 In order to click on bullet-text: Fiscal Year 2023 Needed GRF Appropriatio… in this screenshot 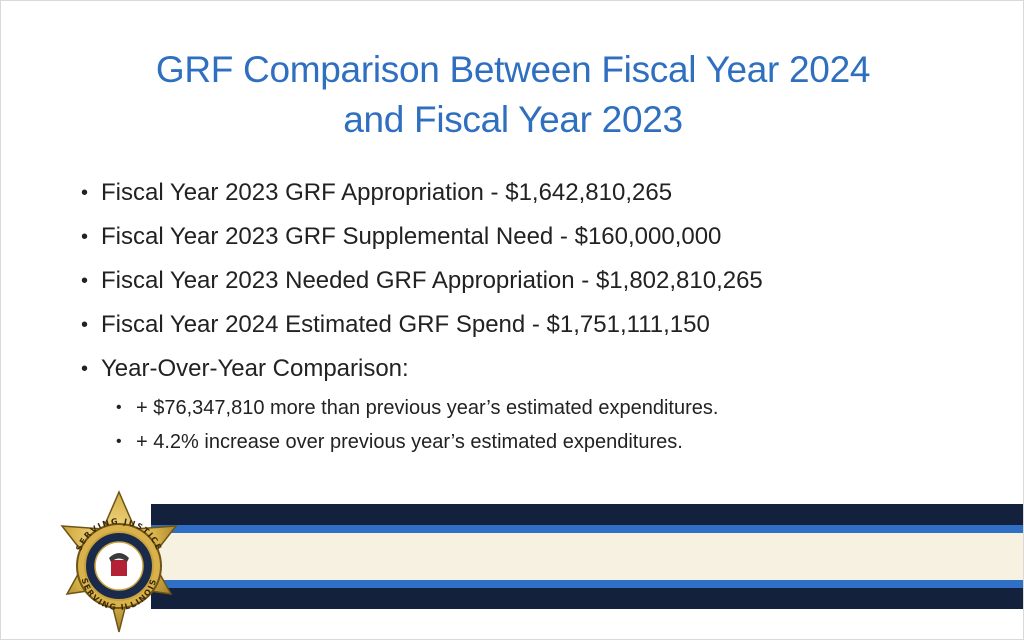, I will do `click(432, 280)`.